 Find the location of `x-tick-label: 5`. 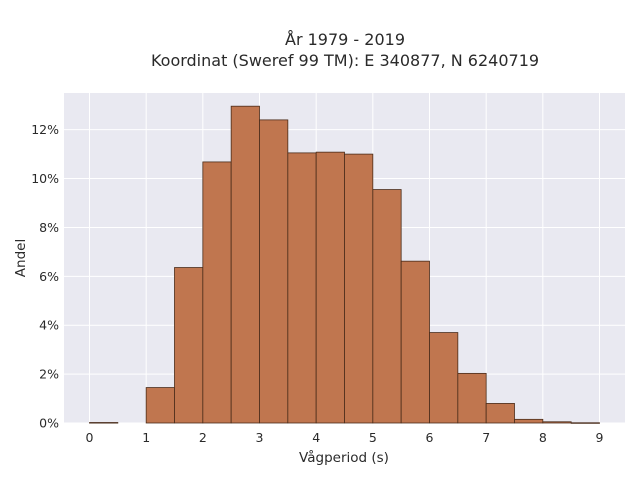

x-tick-label: 5 is located at coordinates (373, 437).